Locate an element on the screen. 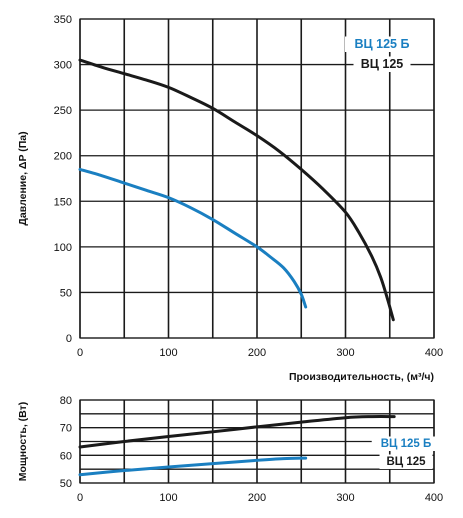 Image resolution: width=463 pixels, height=518 pixels. y-tick-label: 150 is located at coordinates (63, 202).